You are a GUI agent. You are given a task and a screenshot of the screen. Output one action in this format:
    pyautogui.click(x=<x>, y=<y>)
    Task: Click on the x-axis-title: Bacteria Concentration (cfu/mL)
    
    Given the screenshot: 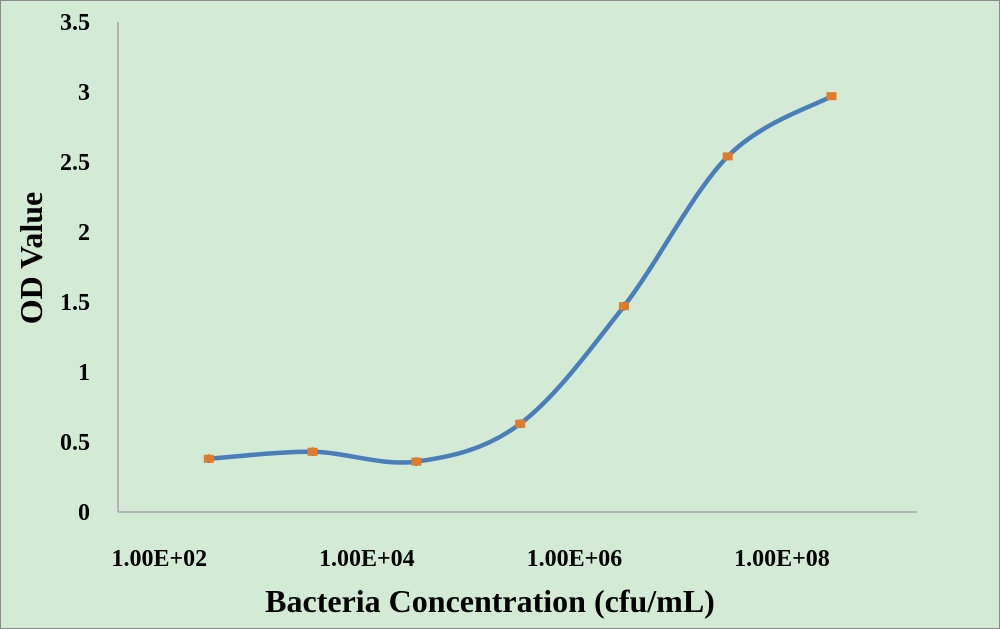 What is the action you would take?
    pyautogui.click(x=490, y=601)
    